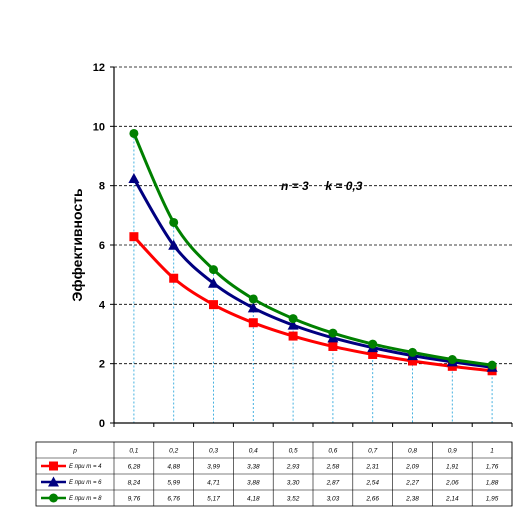 The height and width of the screenshot is (521, 528). I want to click on table-value: 3,52, so click(293, 499).